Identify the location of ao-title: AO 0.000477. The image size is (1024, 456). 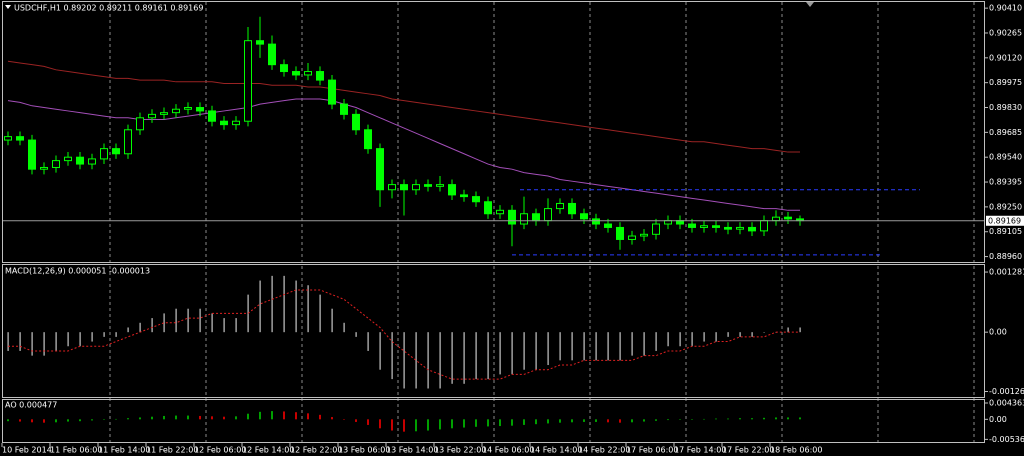
(31, 405).